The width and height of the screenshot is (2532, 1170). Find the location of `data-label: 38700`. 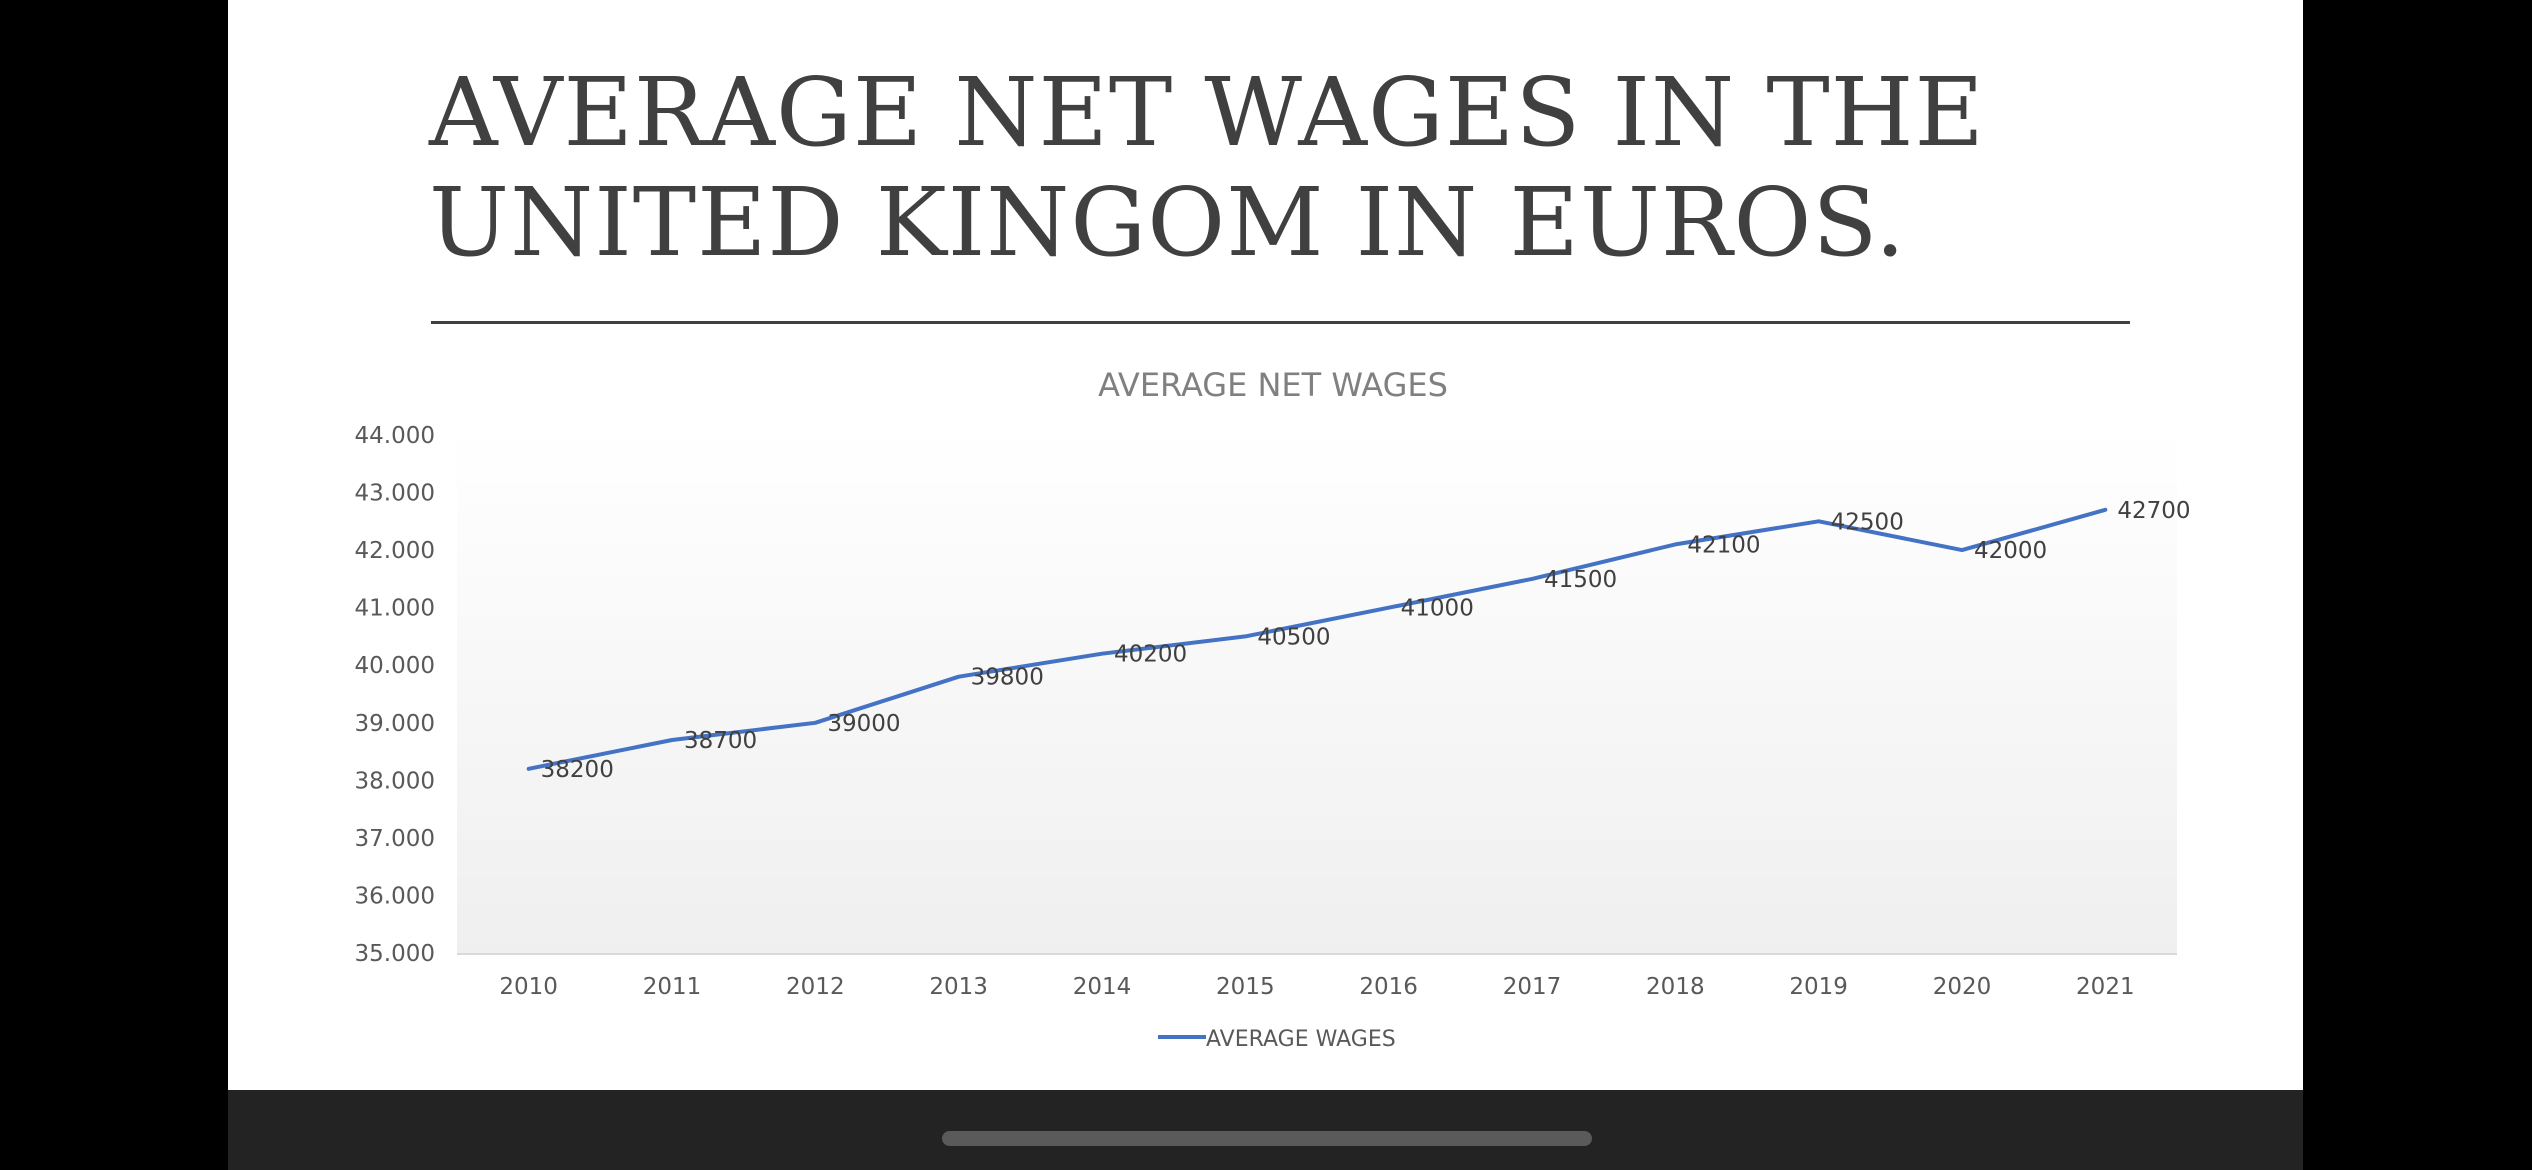

data-label: 38700 is located at coordinates (720, 741).